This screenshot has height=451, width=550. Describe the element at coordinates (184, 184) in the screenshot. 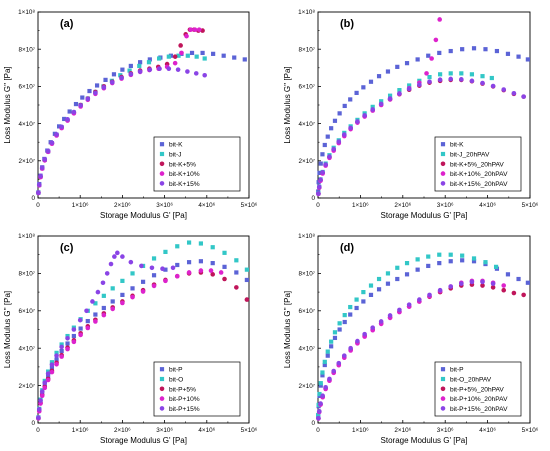

I see `legend-label: bit-K+15%` at that location.